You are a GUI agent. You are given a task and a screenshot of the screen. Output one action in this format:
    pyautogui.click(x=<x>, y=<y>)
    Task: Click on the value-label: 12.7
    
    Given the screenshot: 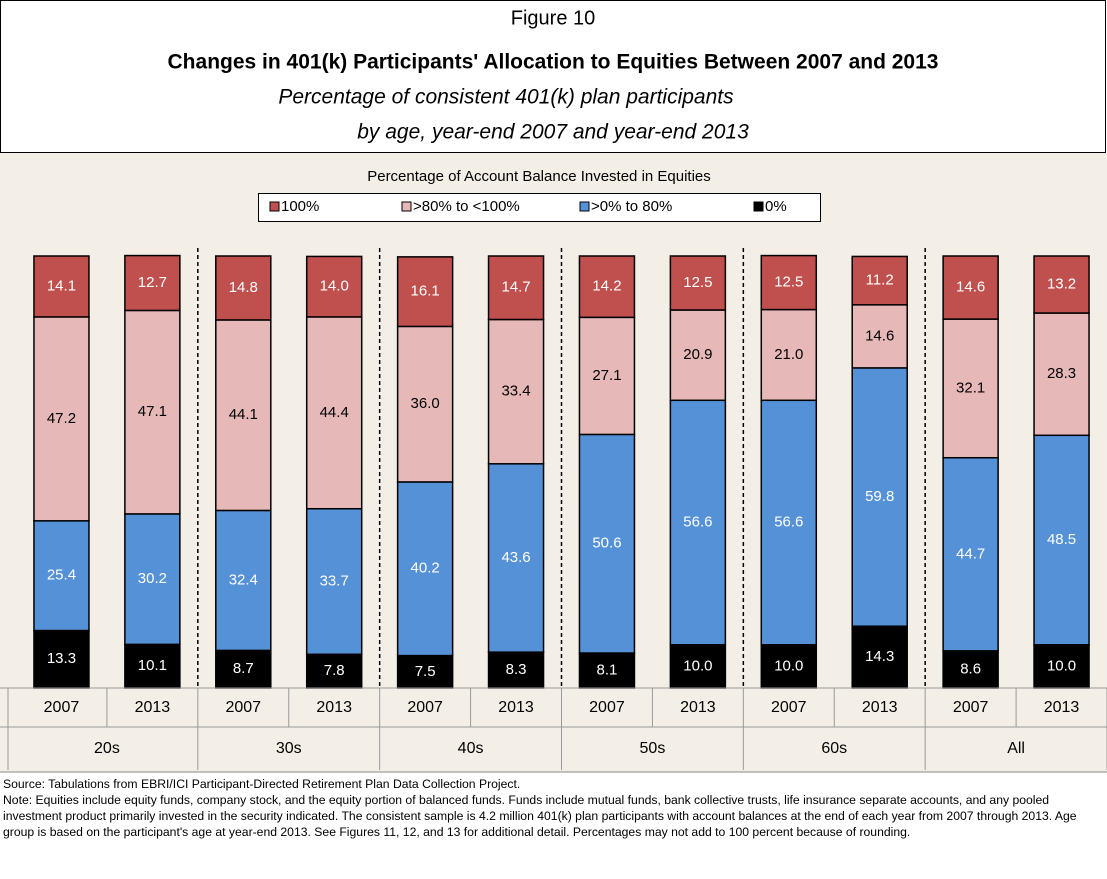 What is the action you would take?
    pyautogui.click(x=152, y=282)
    